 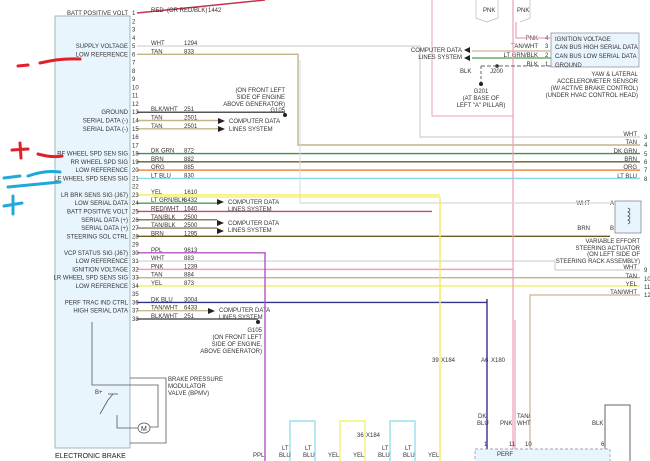 What do you see at coordinates (135, 212) in the screenshot?
I see `pin-number: 25` at bounding box center [135, 212].